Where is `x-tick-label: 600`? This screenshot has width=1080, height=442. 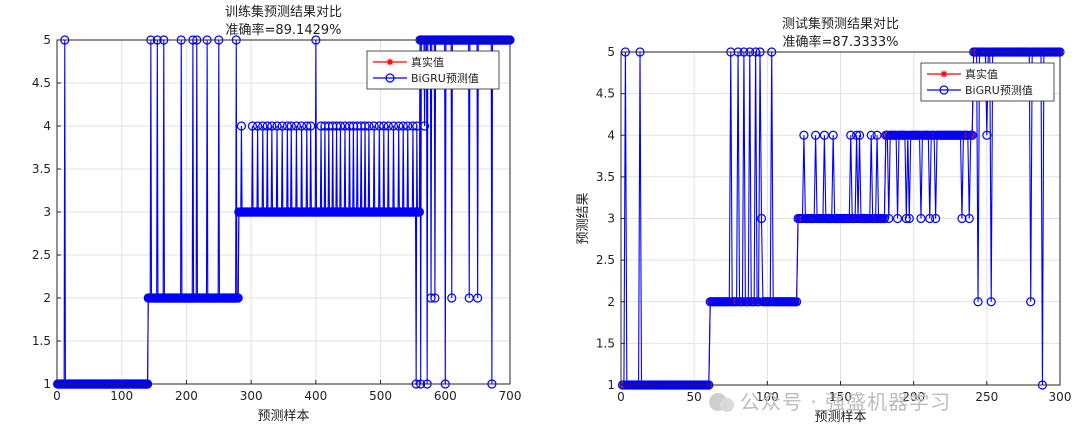
x-tick-label: 600 is located at coordinates (445, 396).